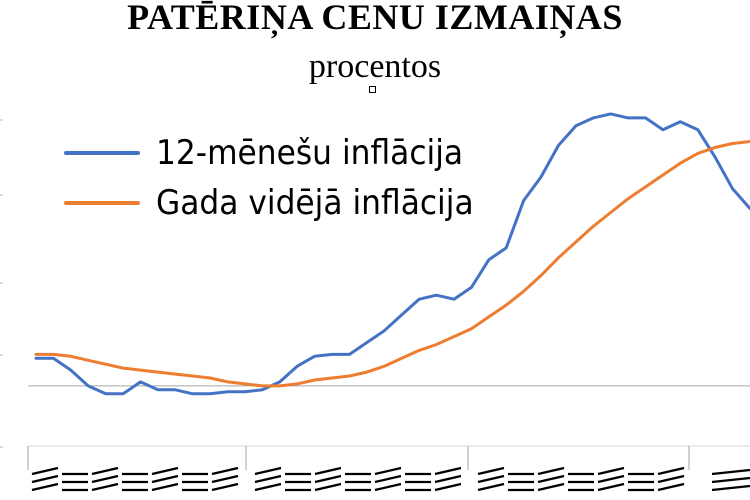  Describe the element at coordinates (375, 18) in the screenshot. I see `chart-title: PATĒRIŅA CENU IZMAIŅAS` at that location.